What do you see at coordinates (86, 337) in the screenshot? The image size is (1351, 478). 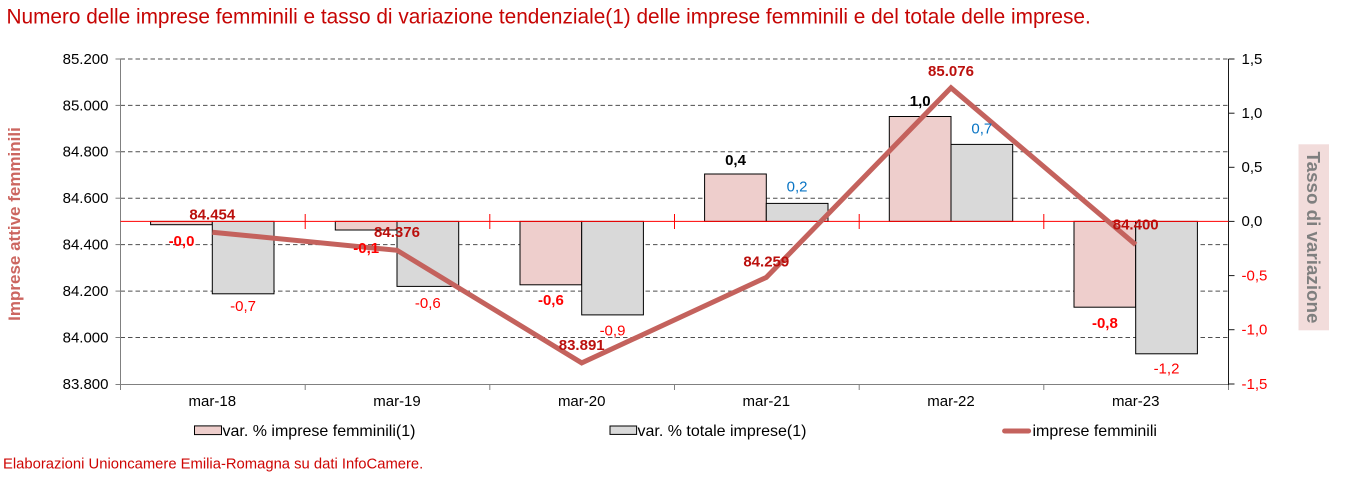 I see `svg-text: 84.000` at bounding box center [86, 337].